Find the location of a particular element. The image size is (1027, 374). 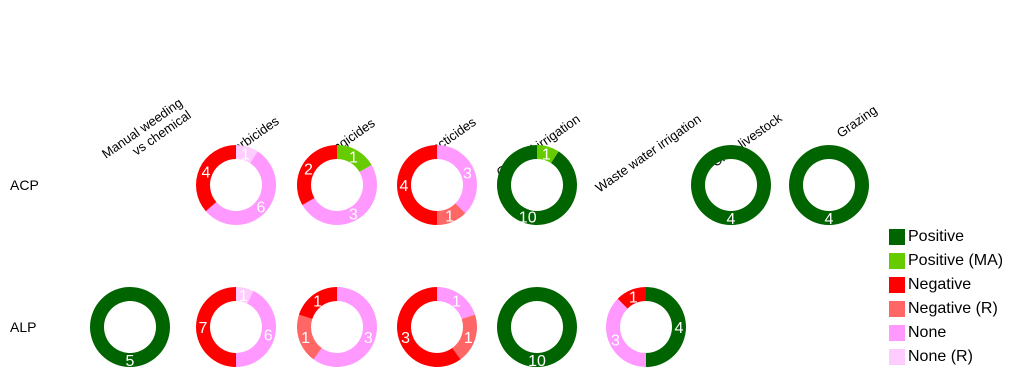

donut-acp-insecticides-label-negative-r: 1 is located at coordinates (449, 216).